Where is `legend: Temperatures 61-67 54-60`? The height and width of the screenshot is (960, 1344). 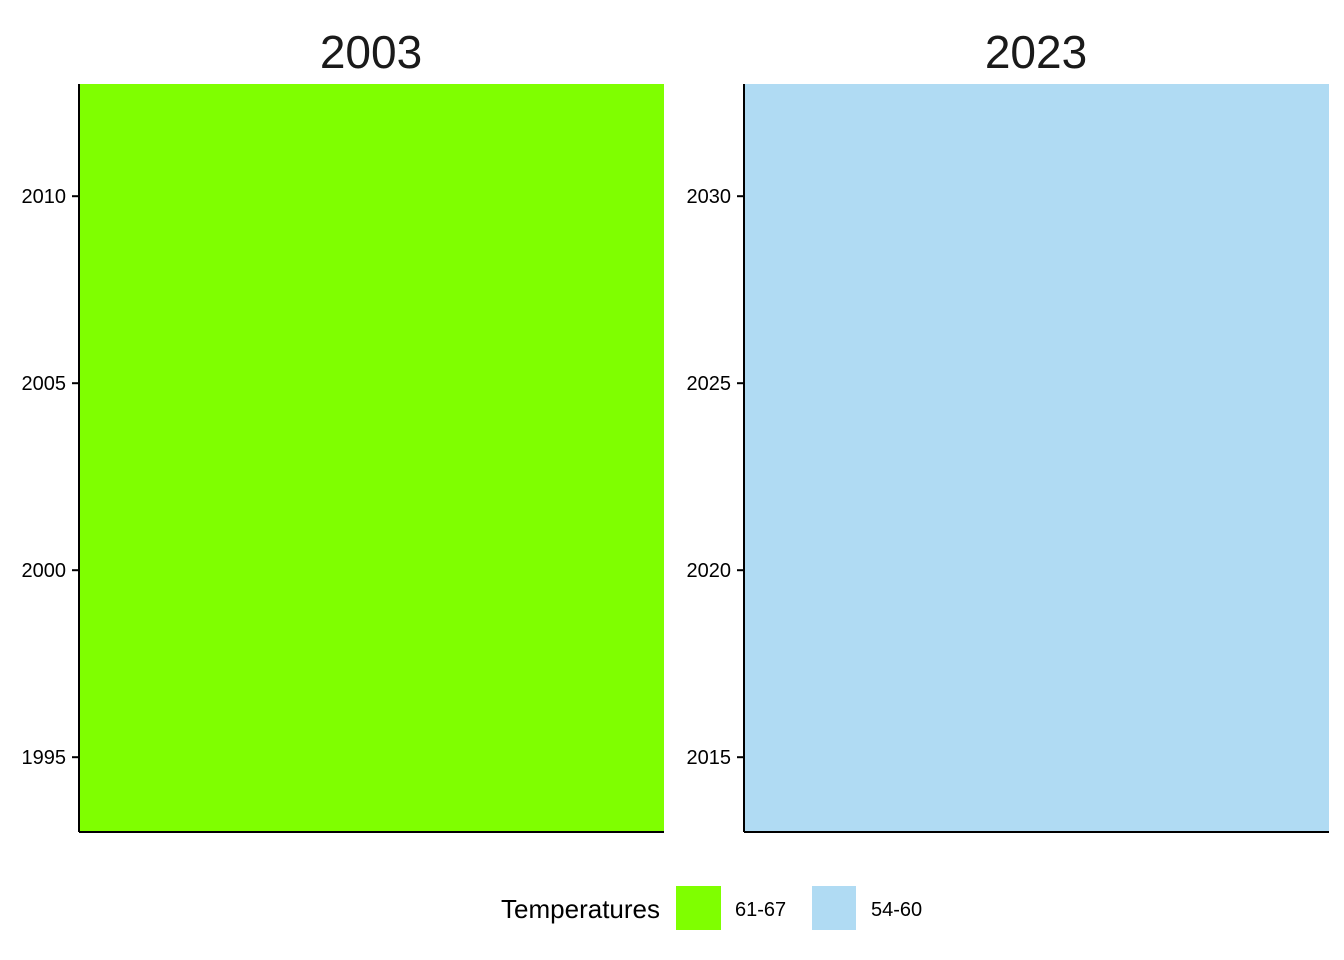 legend: Temperatures 61-67 54-60 is located at coordinates (711, 908).